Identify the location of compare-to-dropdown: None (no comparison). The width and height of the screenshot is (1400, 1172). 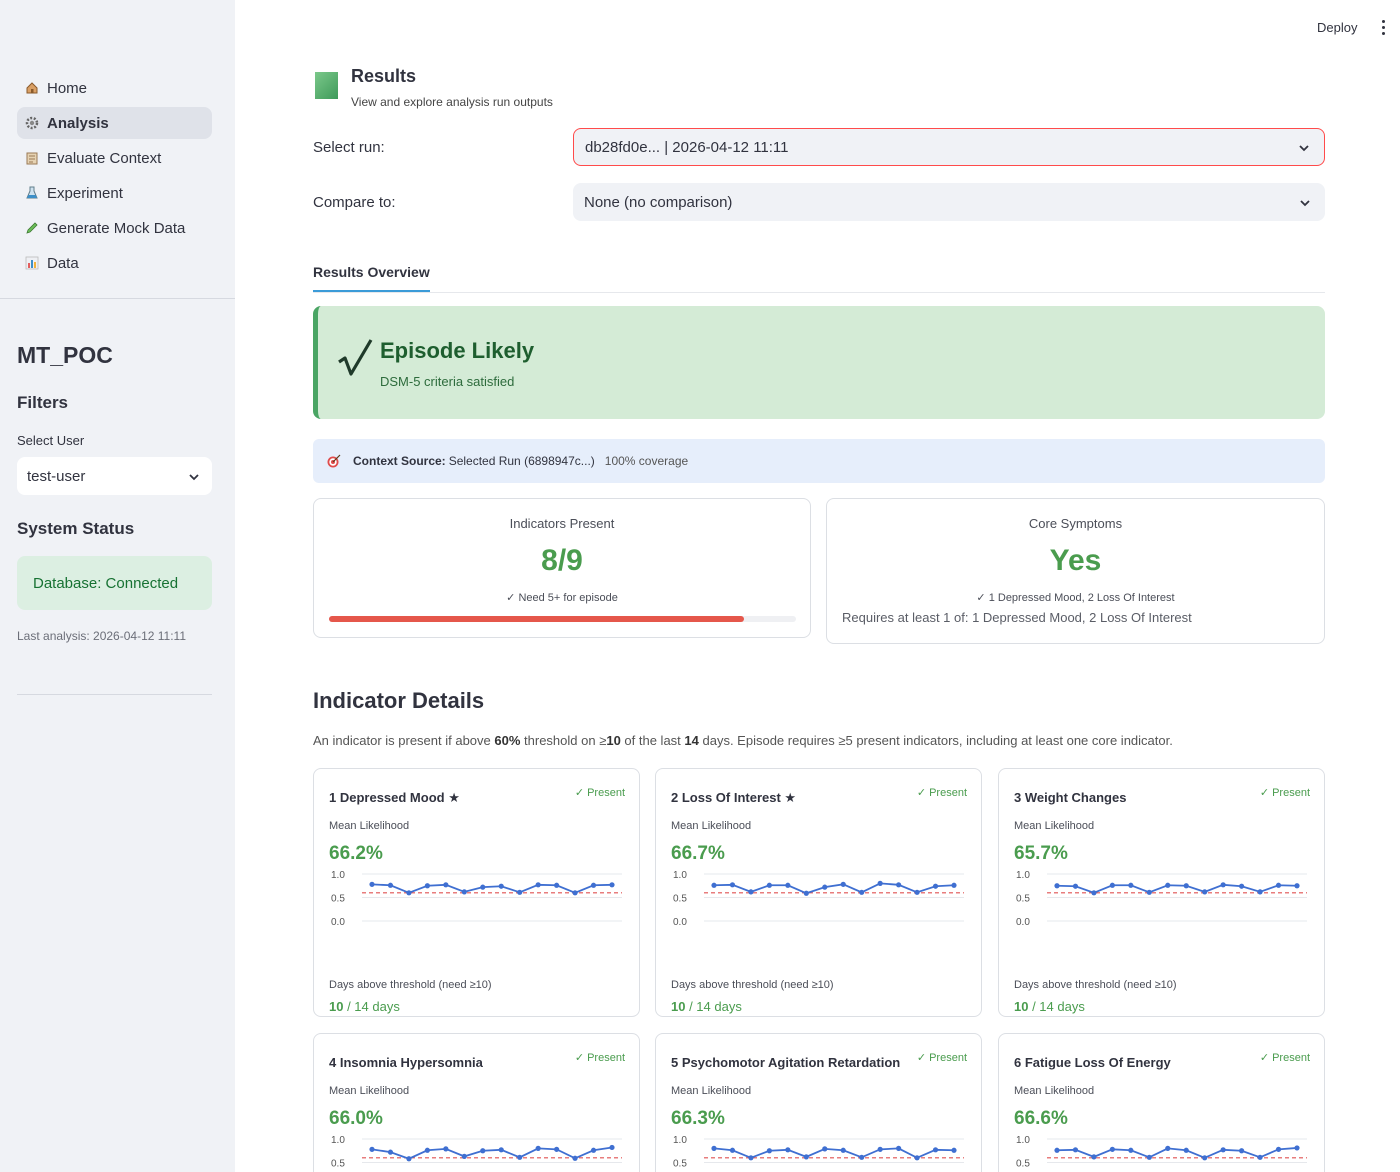
(949, 202).